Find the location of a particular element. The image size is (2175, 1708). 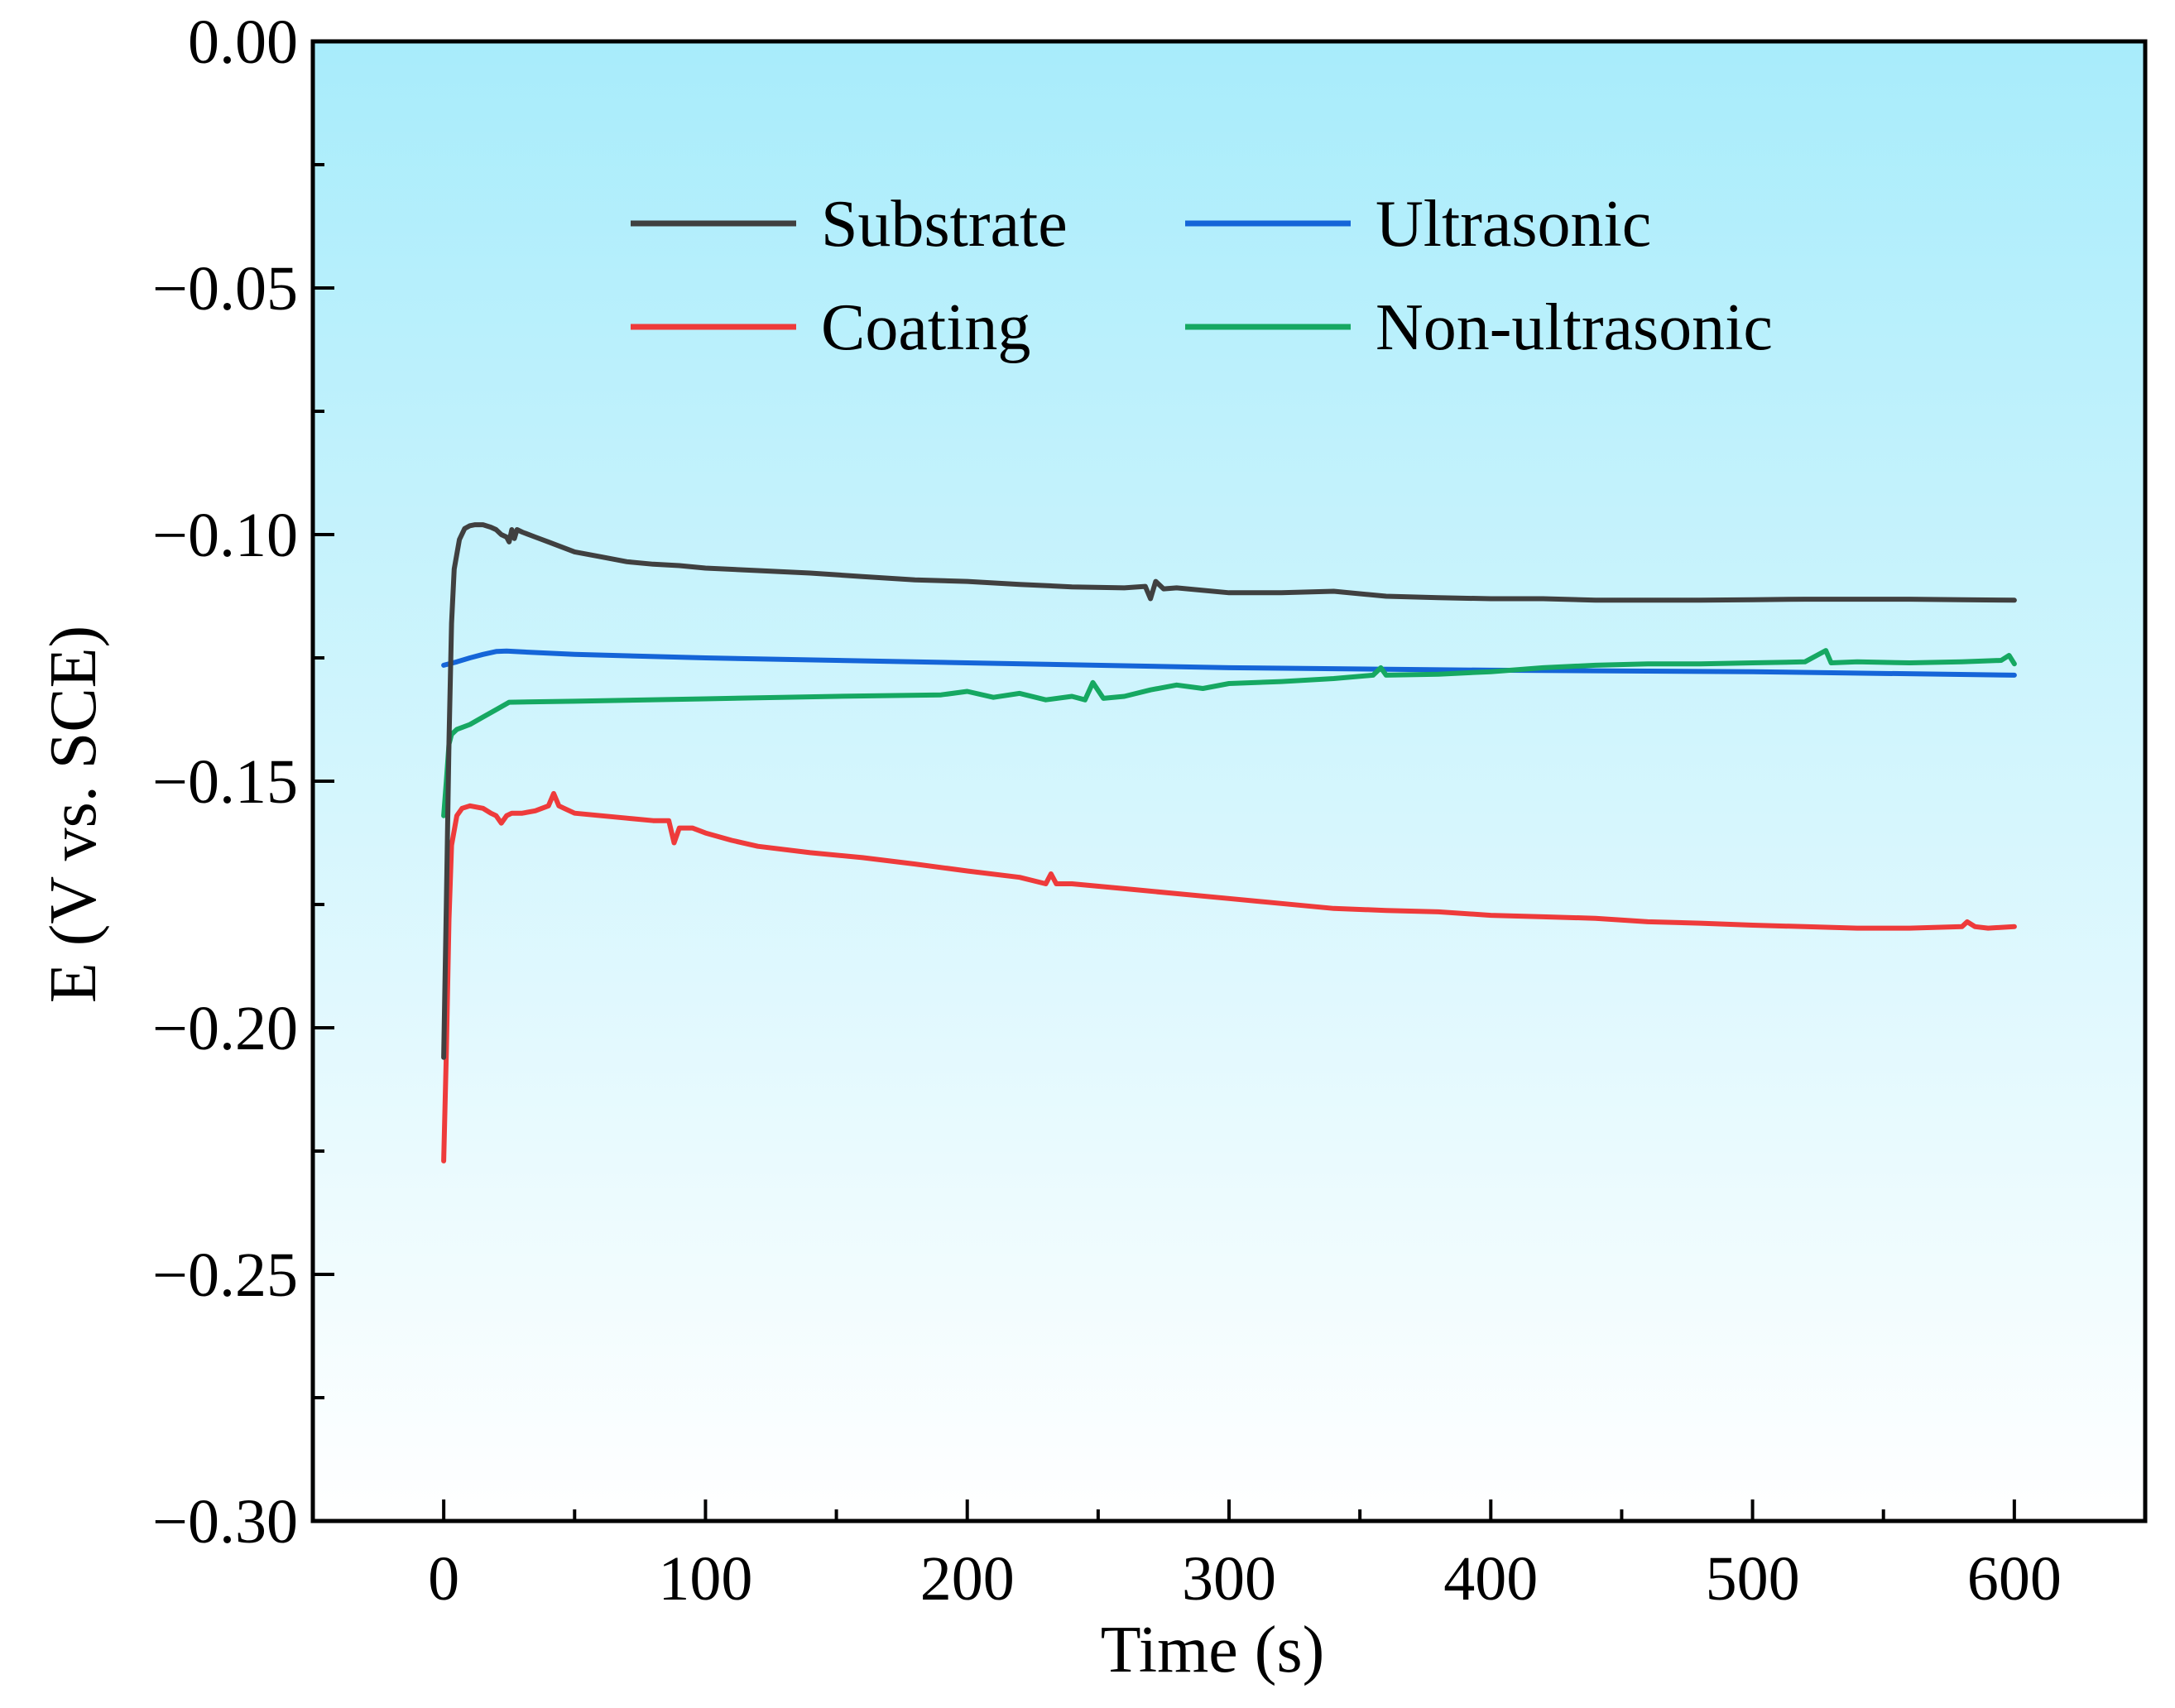

y-tick-label: −0.10 is located at coordinates (225, 535).